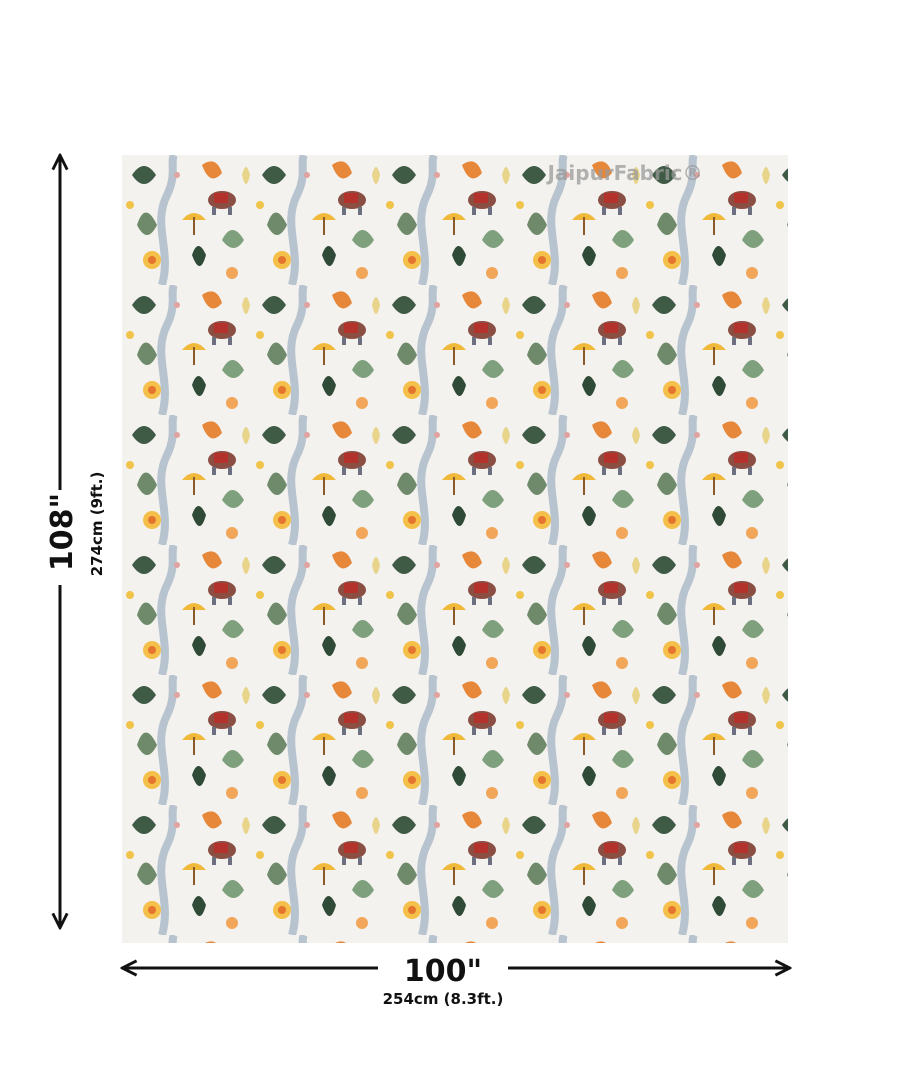 Image resolution: width=900 pixels, height=1080 pixels. What do you see at coordinates (623, 173) in the screenshot?
I see `watermark: JaipurFabric®` at bounding box center [623, 173].